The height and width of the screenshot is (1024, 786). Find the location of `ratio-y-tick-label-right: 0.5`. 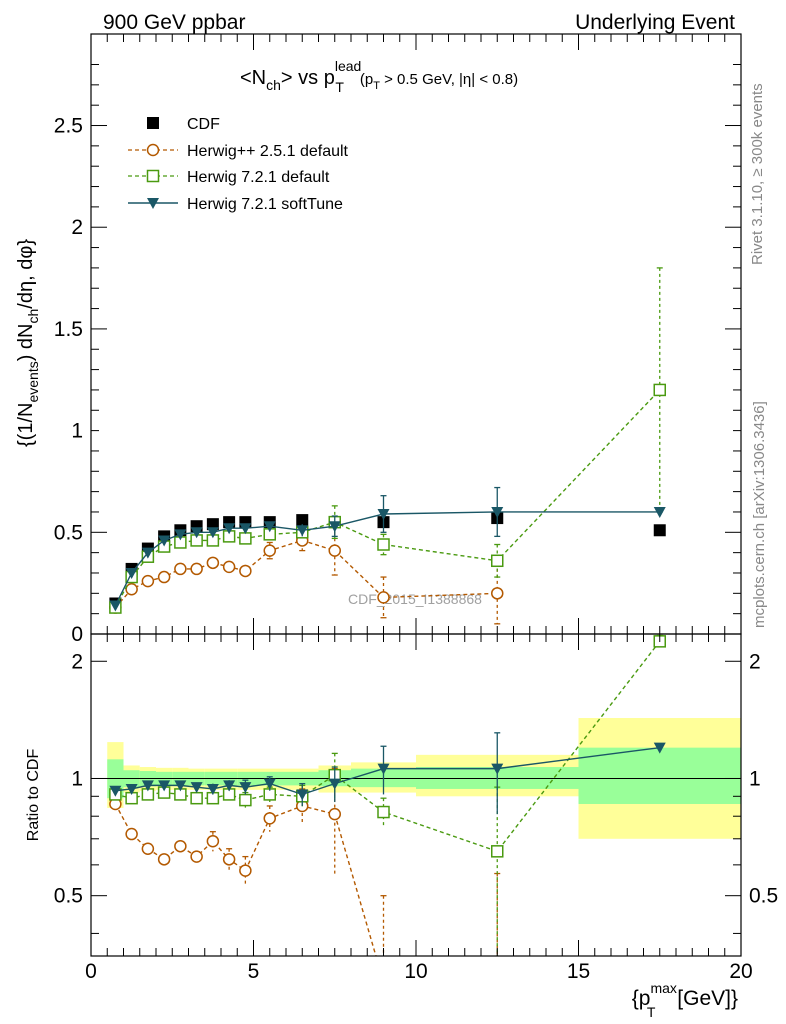

ratio-y-tick-label-right: 0.5 is located at coordinates (763, 896).